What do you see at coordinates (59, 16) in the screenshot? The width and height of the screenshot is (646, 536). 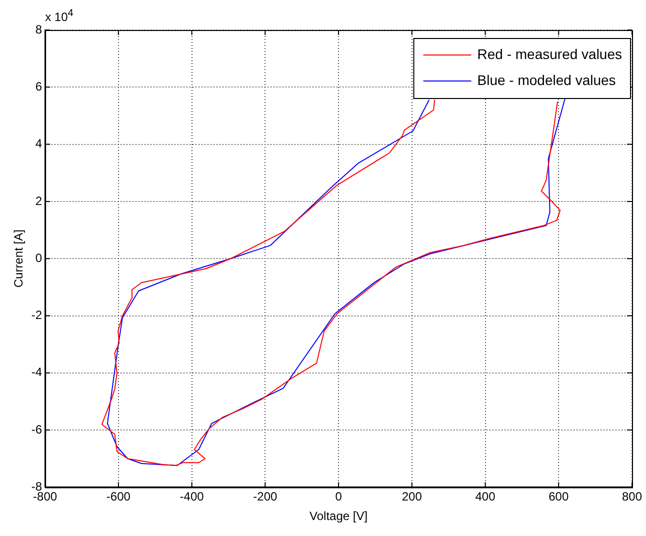 I see `text: x 10$^{4}$` at bounding box center [59, 16].